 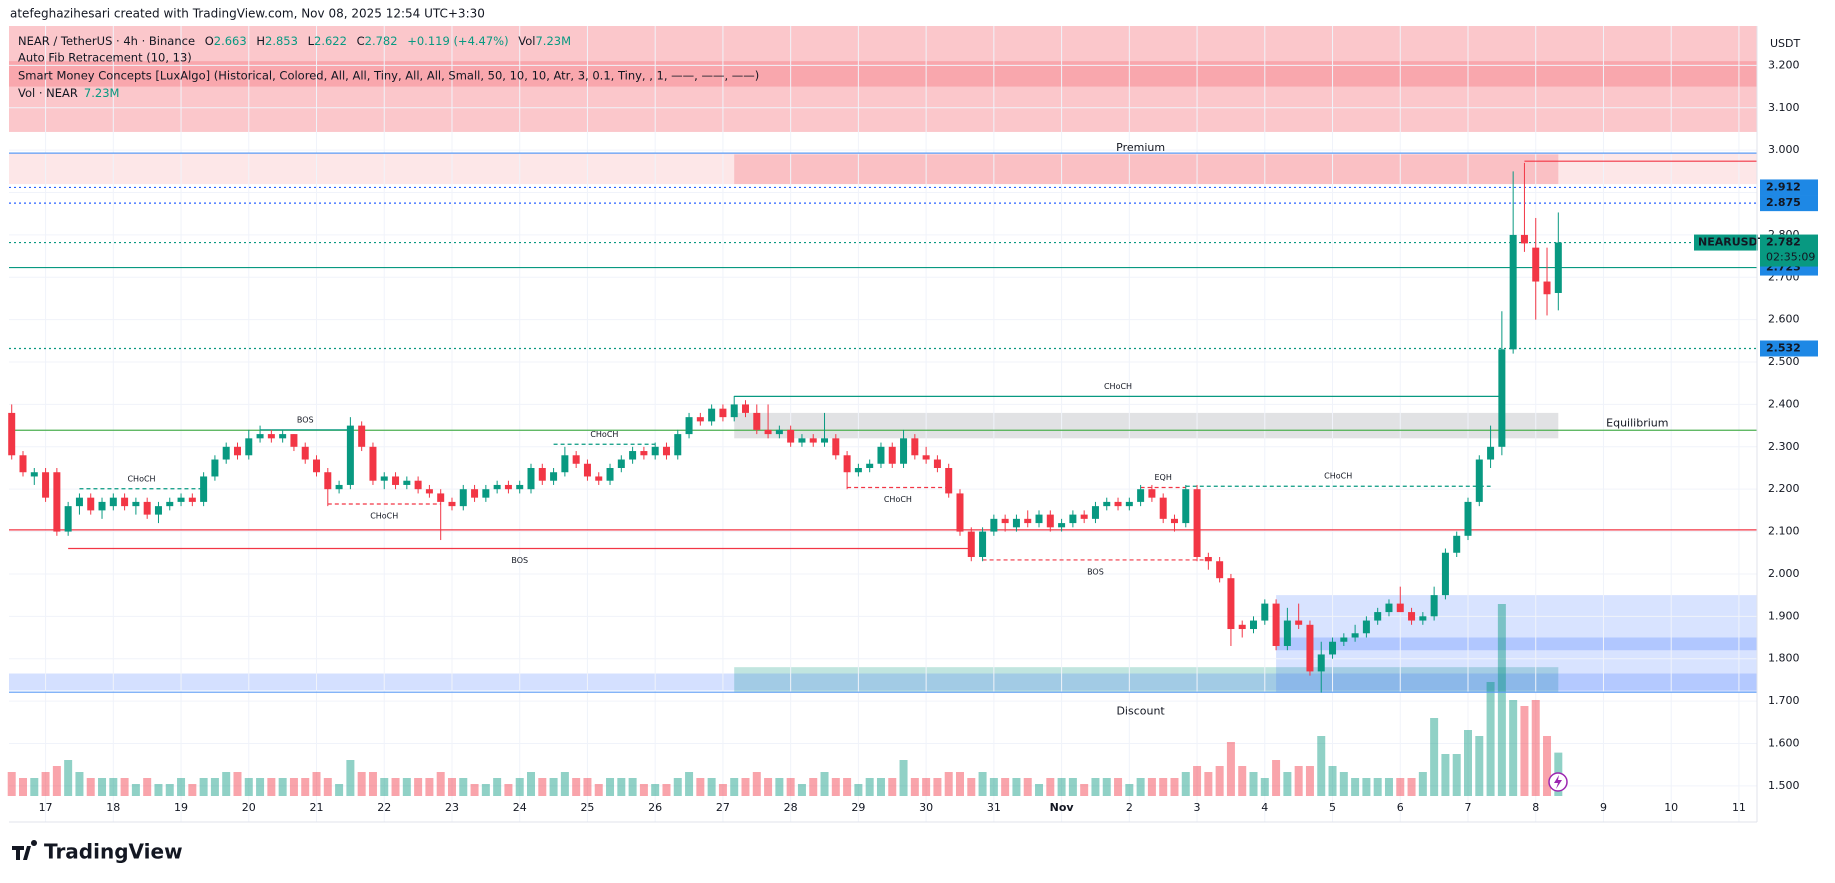 I want to click on x-tick-label: 21, so click(x=317, y=807).